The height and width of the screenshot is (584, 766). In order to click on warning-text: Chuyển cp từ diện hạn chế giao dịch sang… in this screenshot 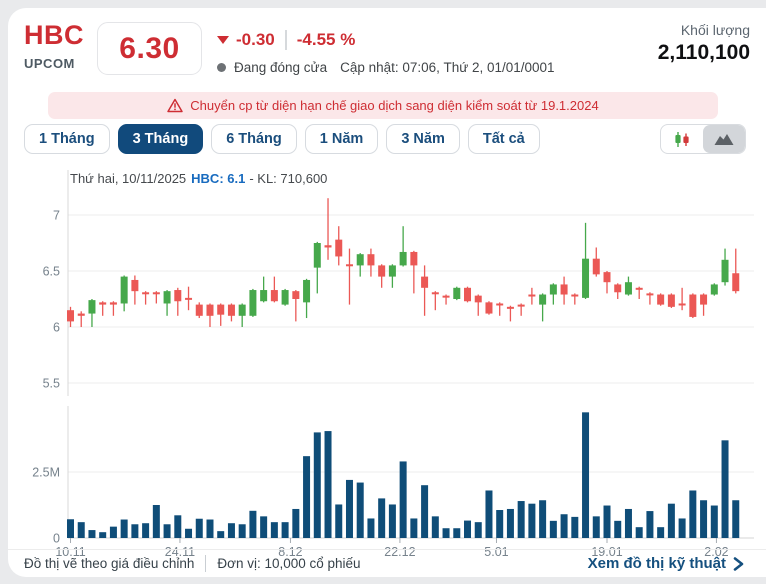, I will do `click(394, 105)`.